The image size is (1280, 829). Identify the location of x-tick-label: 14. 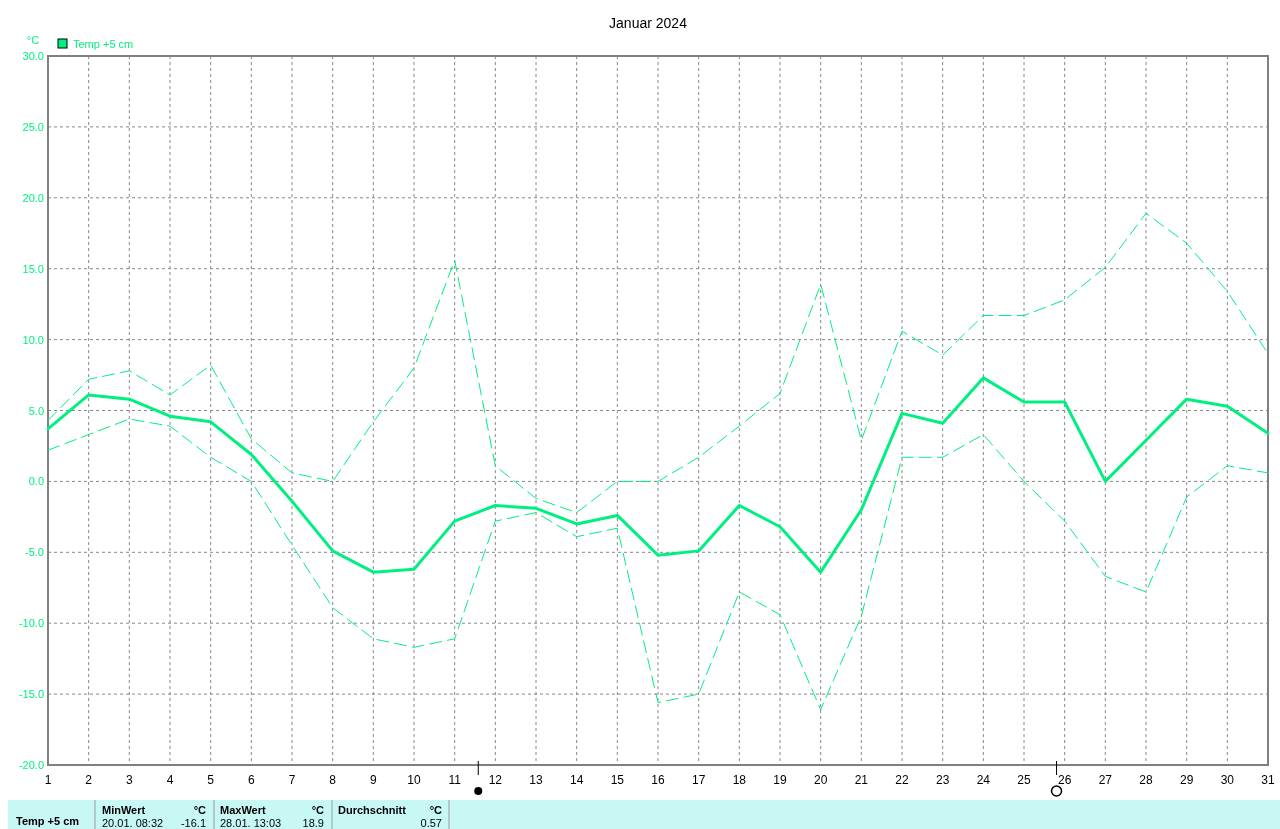
(576, 780).